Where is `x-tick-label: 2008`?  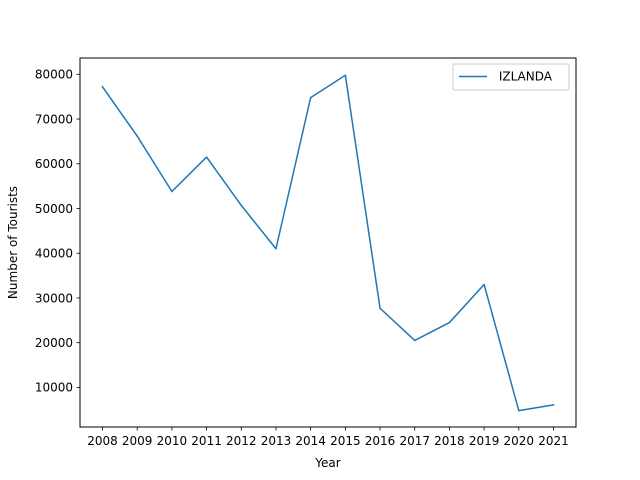 x-tick-label: 2008 is located at coordinates (102, 441).